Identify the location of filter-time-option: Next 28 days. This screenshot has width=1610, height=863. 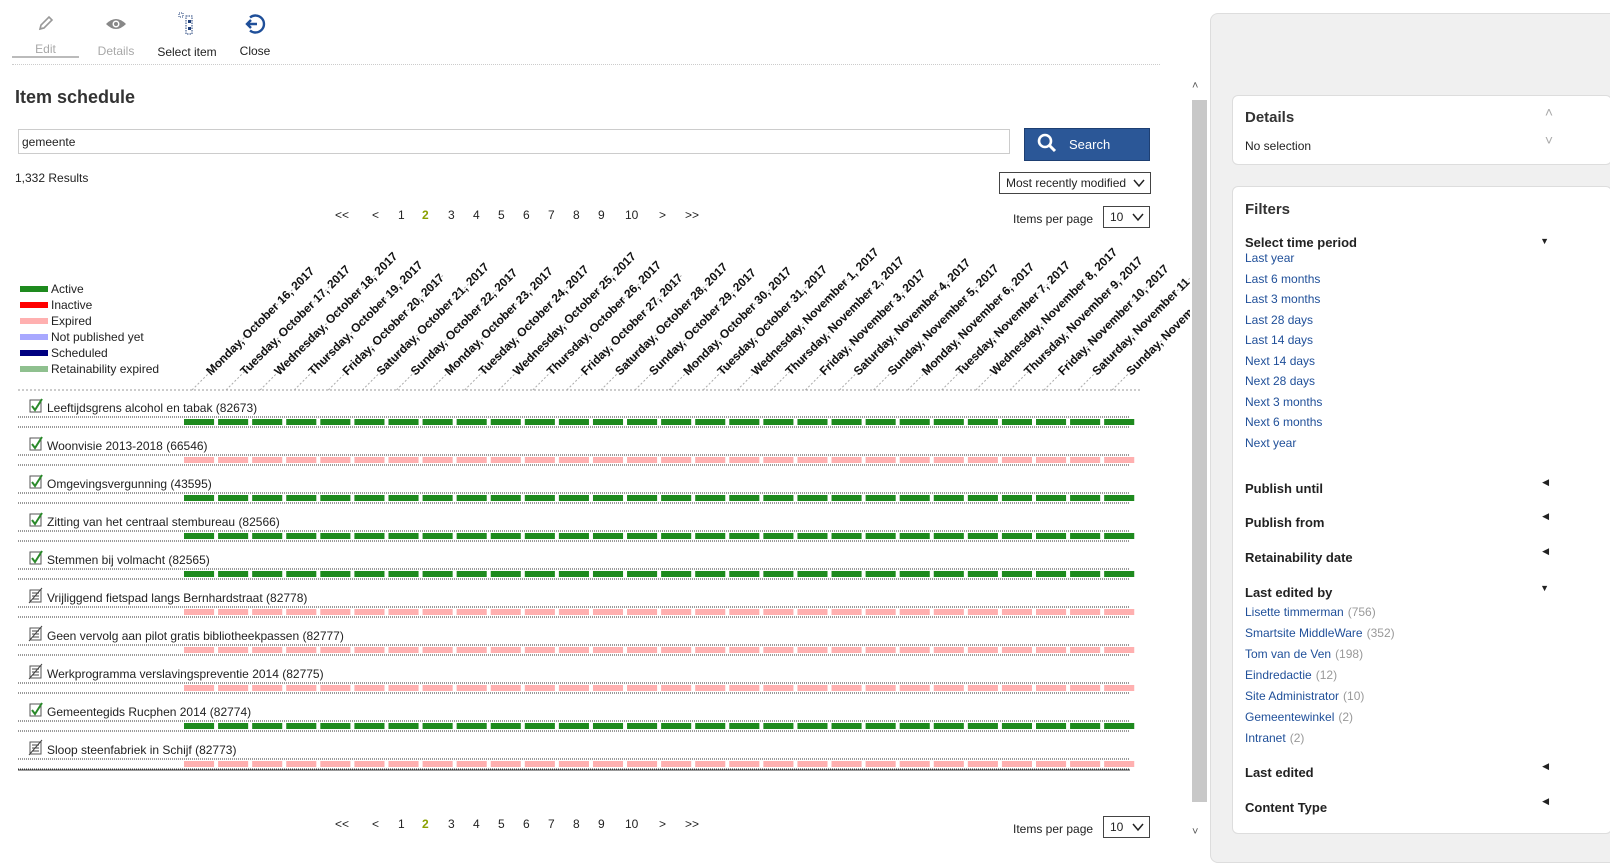
(1280, 381).